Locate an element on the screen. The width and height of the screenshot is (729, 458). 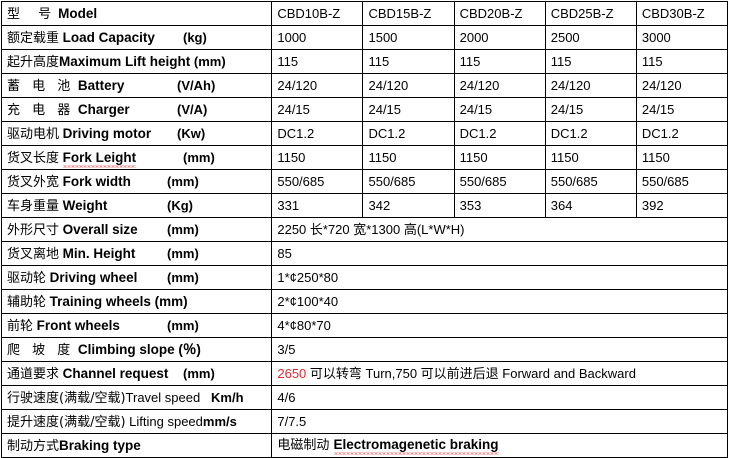
table-row: 提升速度(满载/空载) Lifting speedmm/s 7/7.5 is located at coordinates (364, 421).